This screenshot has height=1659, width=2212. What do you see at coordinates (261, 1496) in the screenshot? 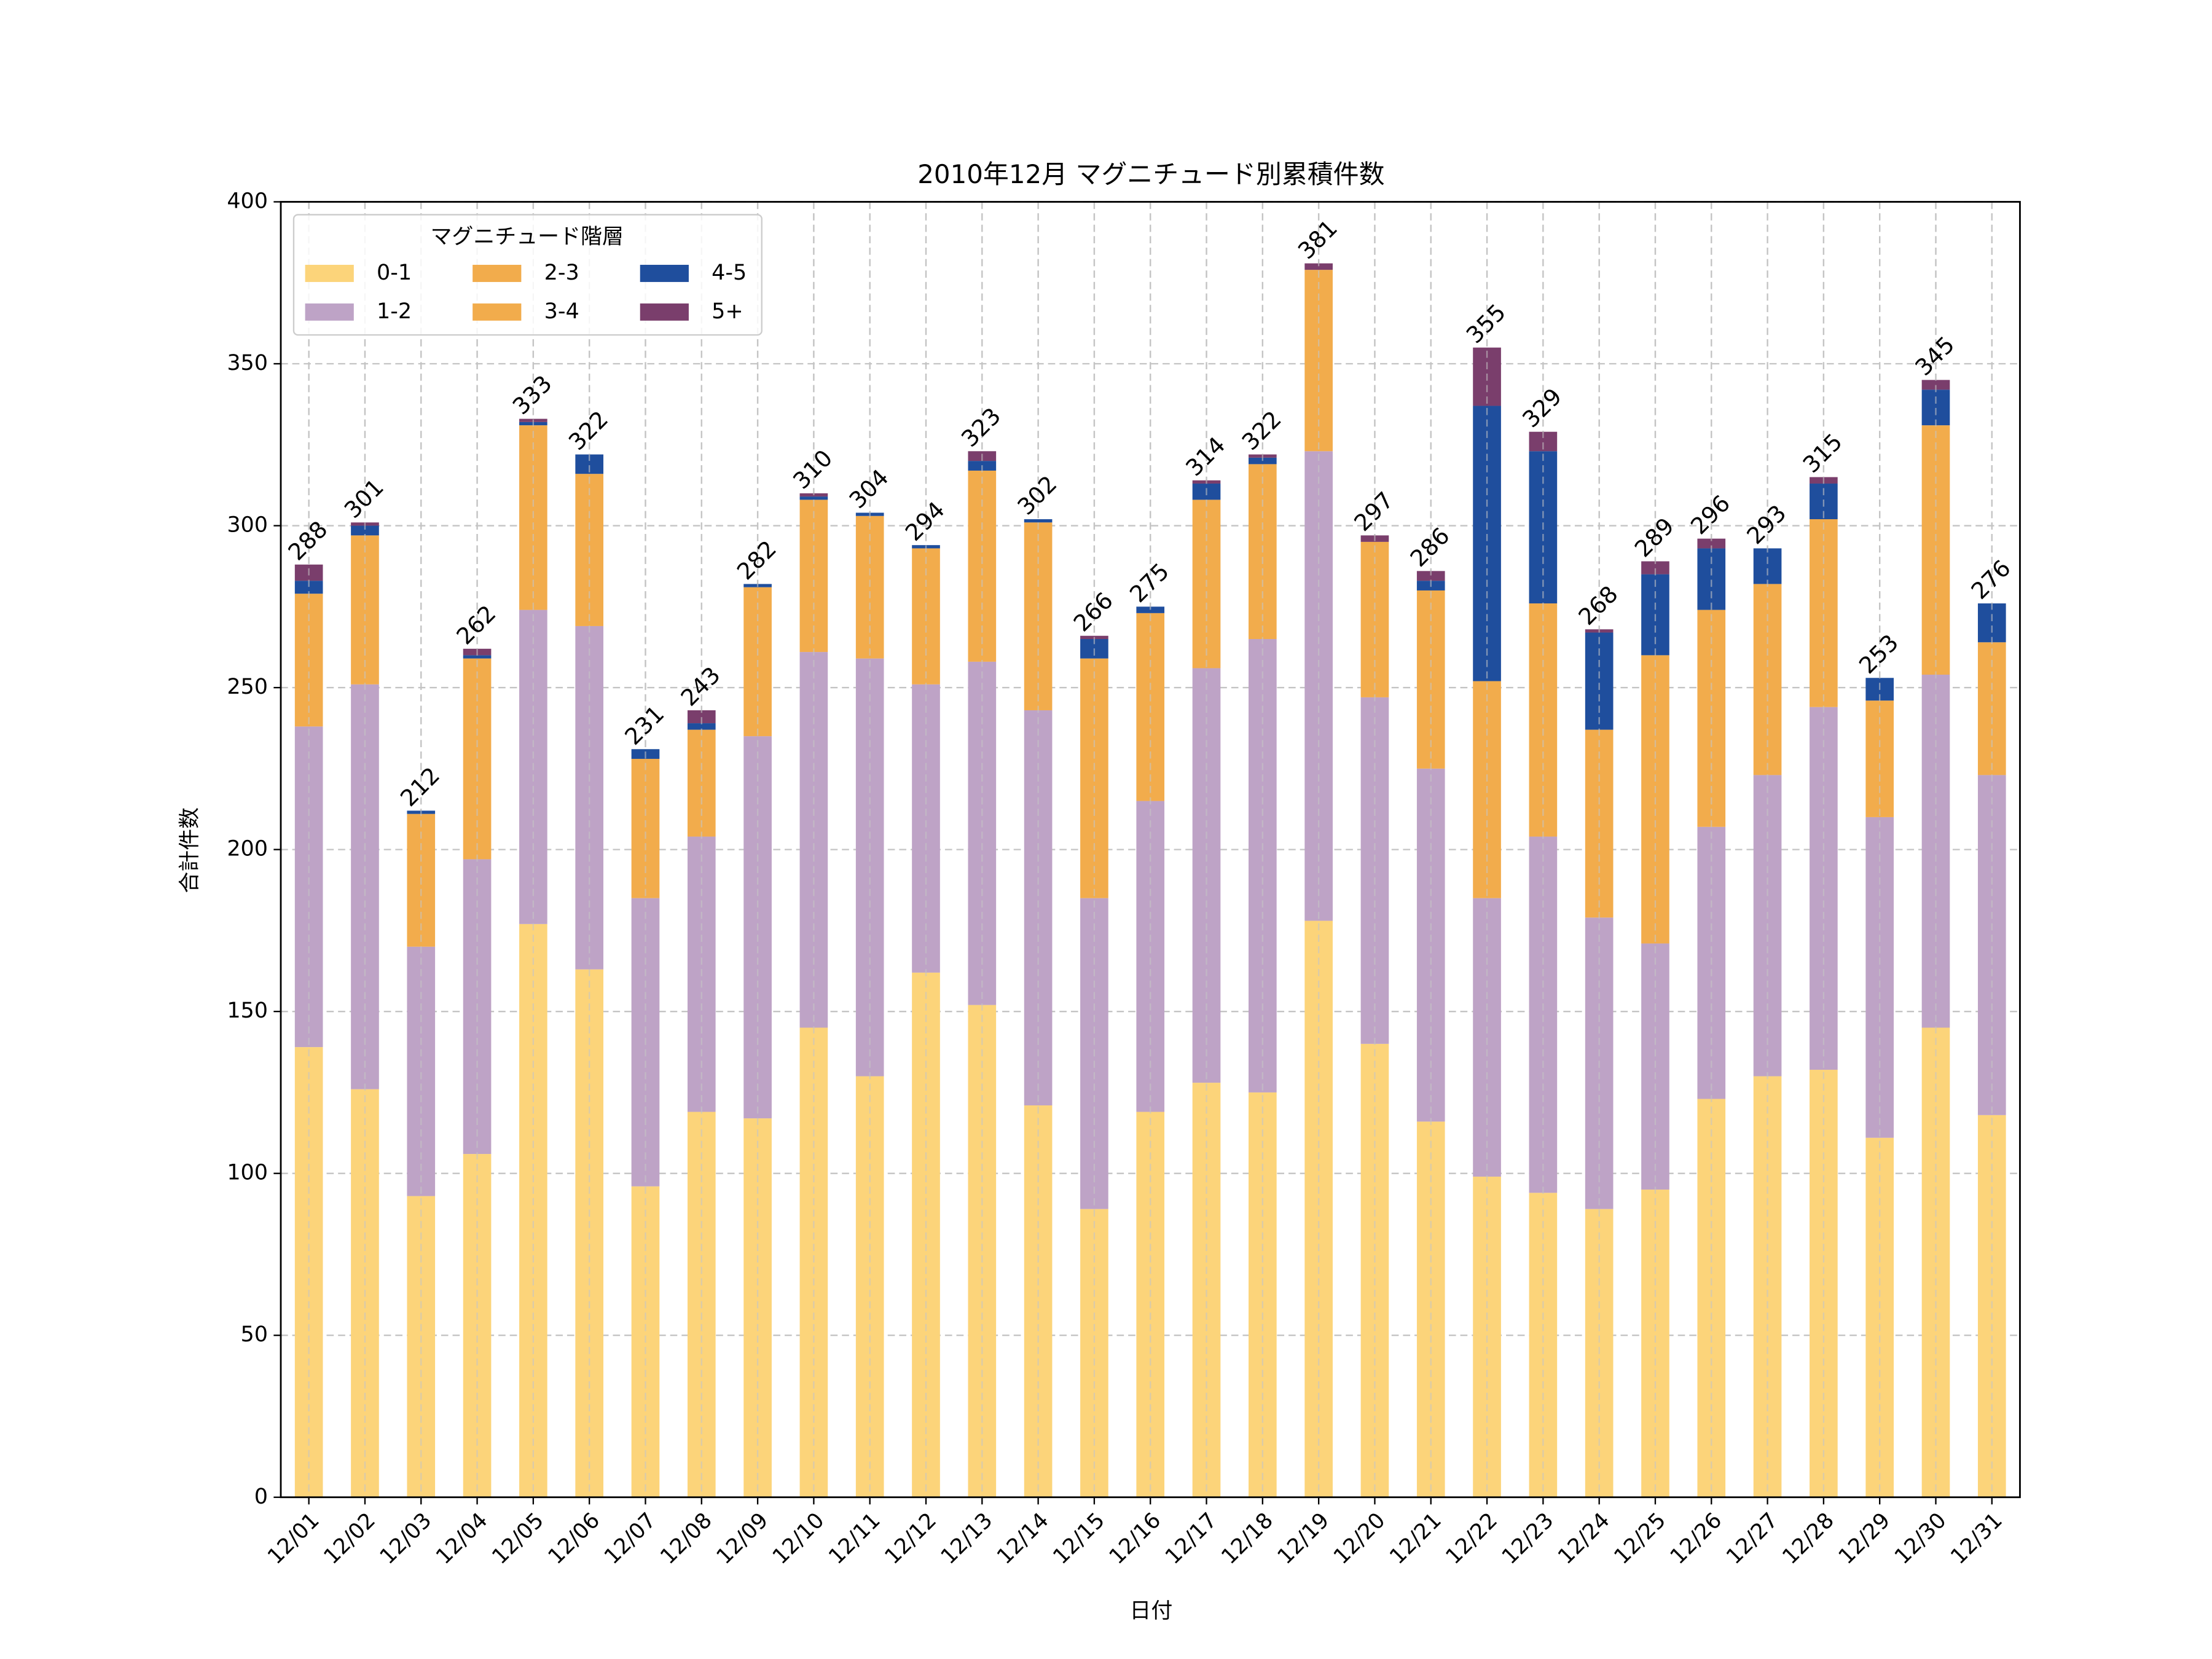
I see `y-tick-label: 0` at bounding box center [261, 1496].